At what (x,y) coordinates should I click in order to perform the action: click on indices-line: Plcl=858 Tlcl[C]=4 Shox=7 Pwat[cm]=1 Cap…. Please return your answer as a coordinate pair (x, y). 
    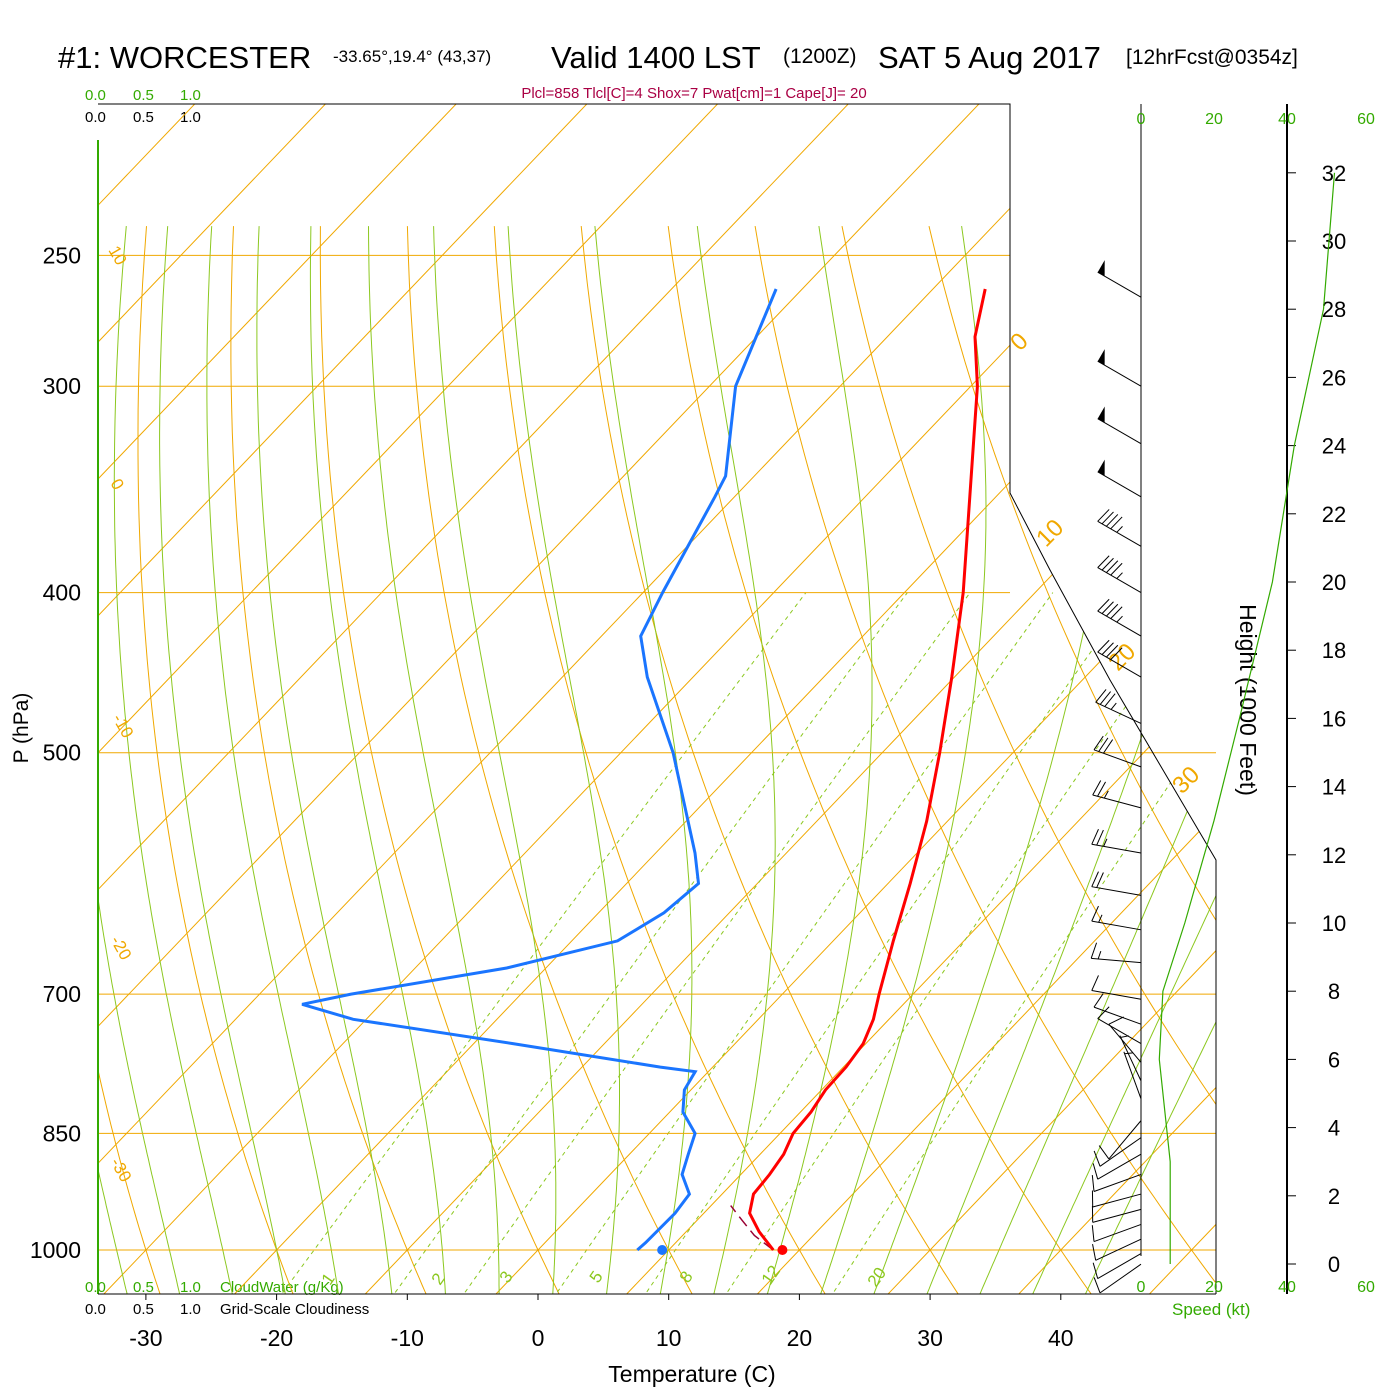
    Looking at the image, I should click on (693, 93).